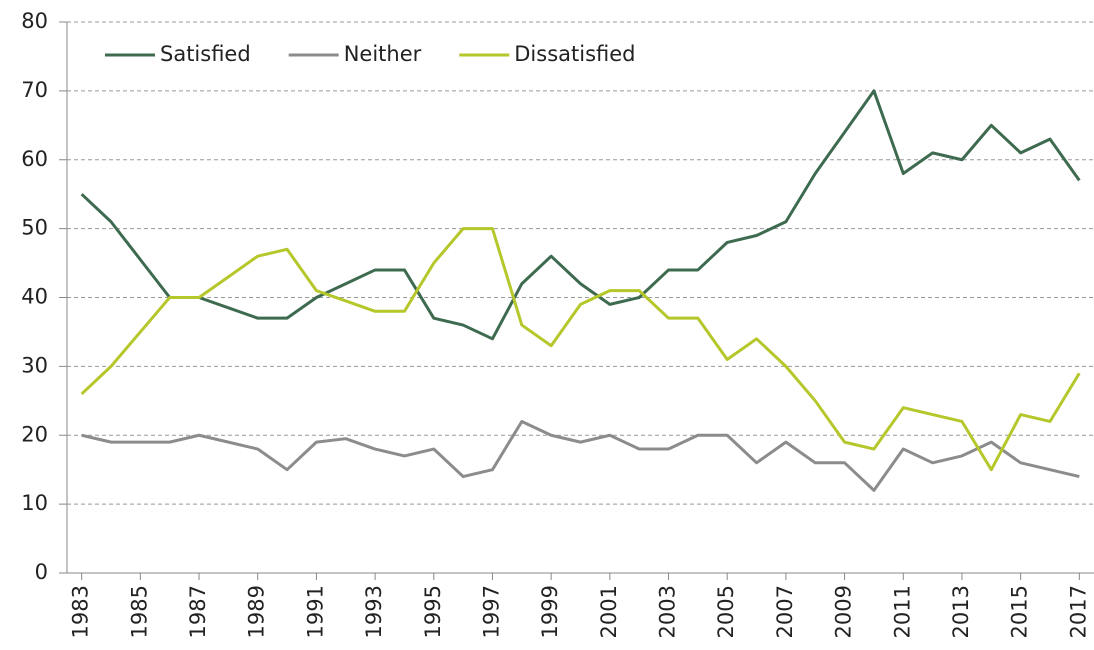 The height and width of the screenshot is (650, 1094). What do you see at coordinates (34, 297) in the screenshot?
I see `y-tick-label: 40` at bounding box center [34, 297].